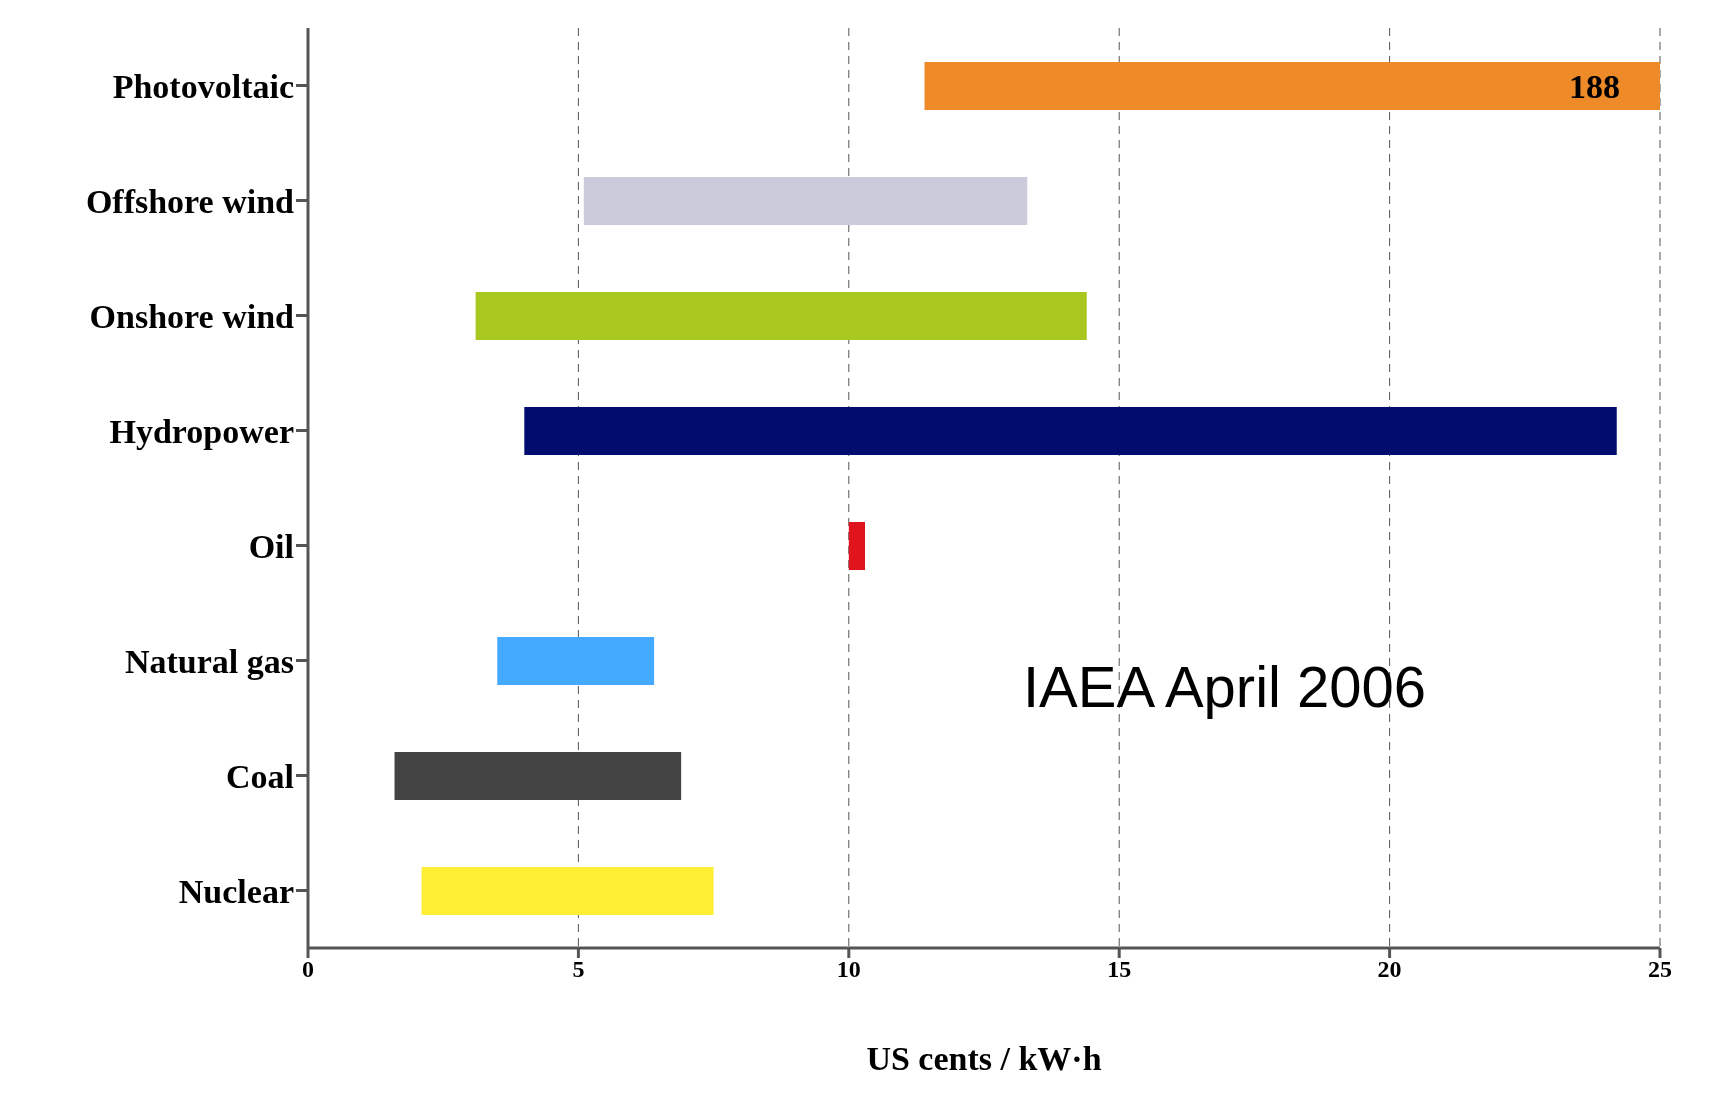 This screenshot has width=1713, height=1096. I want to click on x-tick-label: 0, so click(308, 969).